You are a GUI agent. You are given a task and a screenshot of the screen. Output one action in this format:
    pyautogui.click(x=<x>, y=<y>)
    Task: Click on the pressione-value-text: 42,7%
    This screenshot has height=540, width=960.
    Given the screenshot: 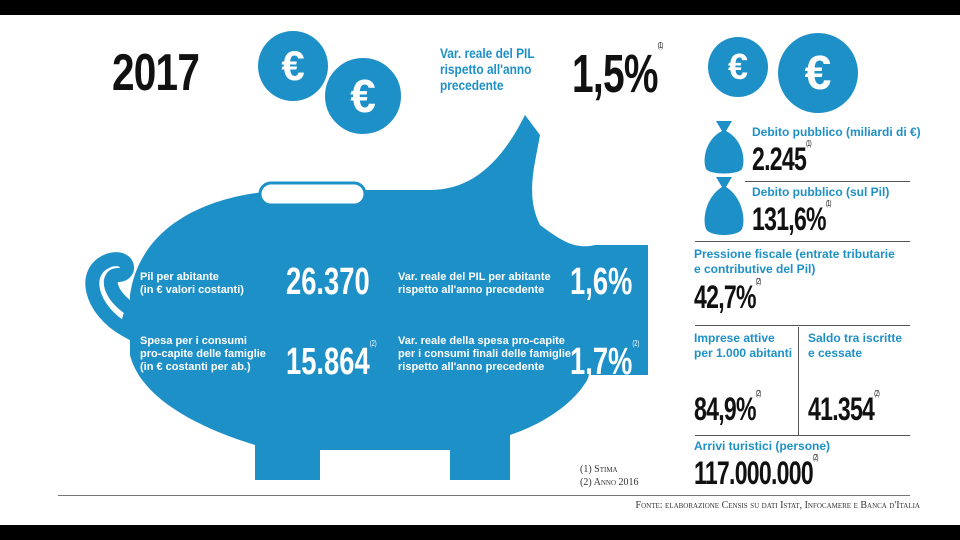 What is the action you would take?
    pyautogui.click(x=725, y=297)
    